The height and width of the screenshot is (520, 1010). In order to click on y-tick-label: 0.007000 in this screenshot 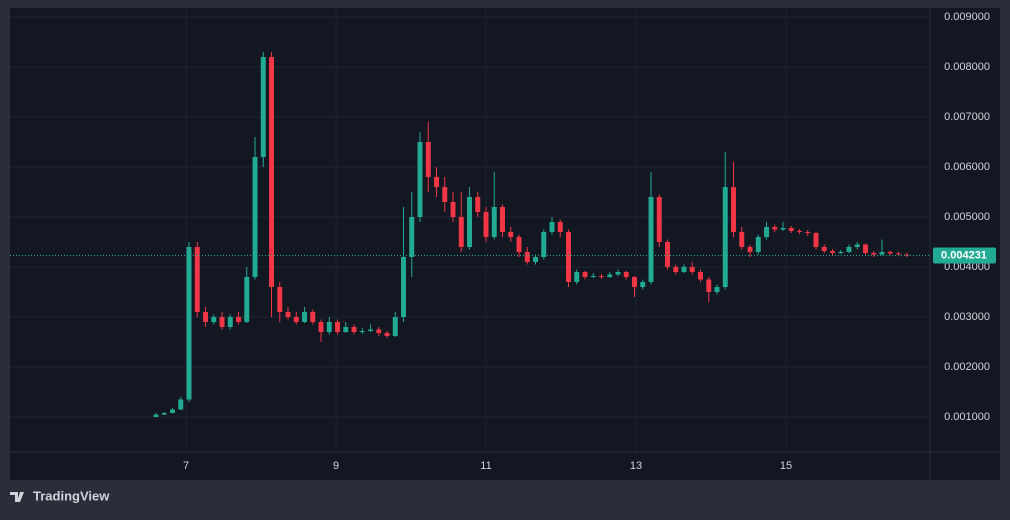, I will do `click(967, 117)`.